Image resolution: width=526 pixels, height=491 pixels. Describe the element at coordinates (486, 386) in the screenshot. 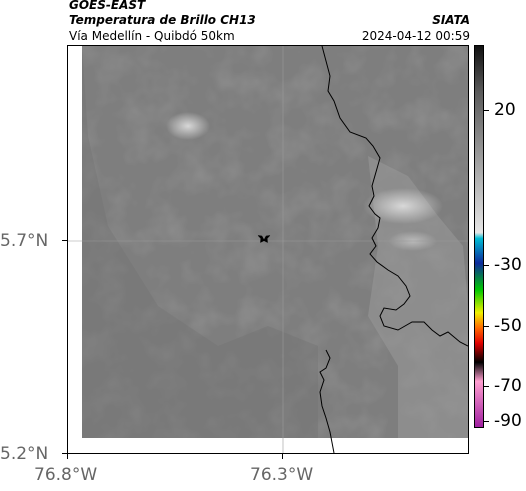

I see `cb-tick-minus70` at that location.